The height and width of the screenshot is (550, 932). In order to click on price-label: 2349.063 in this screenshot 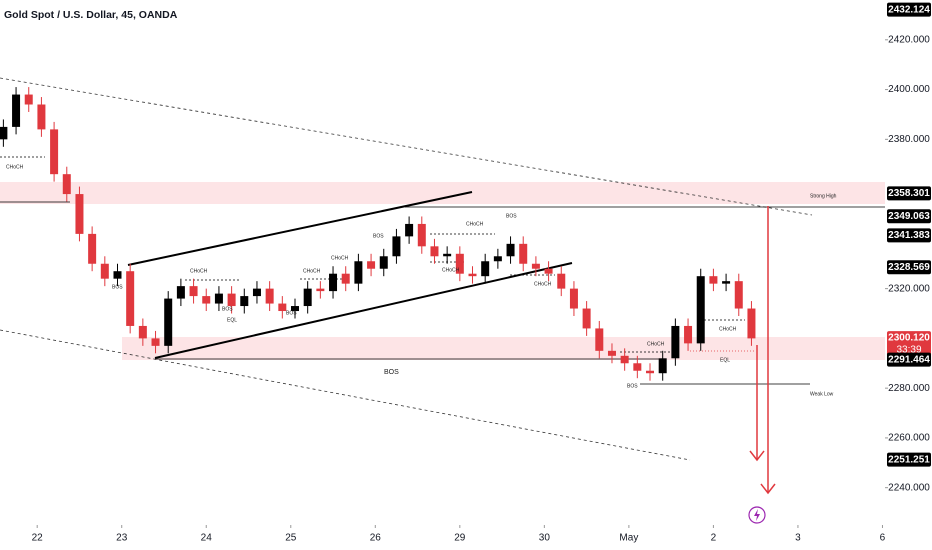, I will do `click(909, 216)`.